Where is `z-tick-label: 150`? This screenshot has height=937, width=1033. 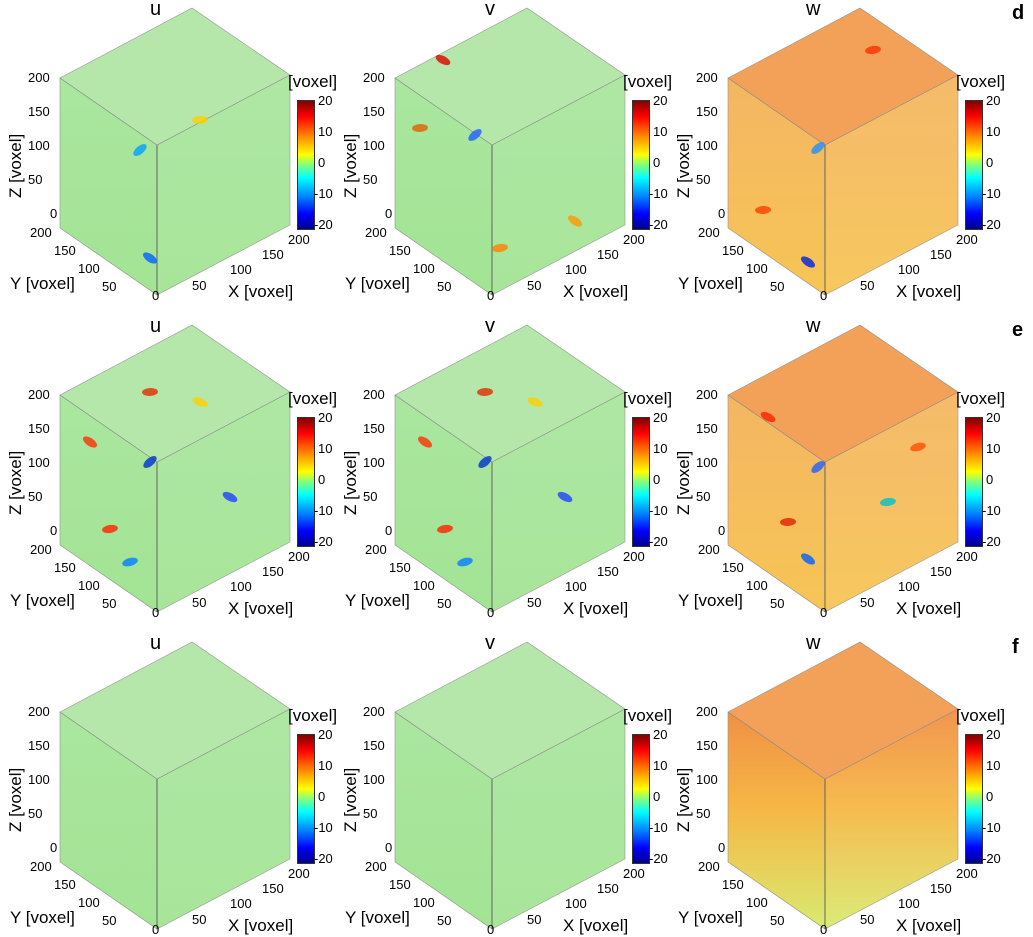
z-tick-label: 150 is located at coordinates (39, 111).